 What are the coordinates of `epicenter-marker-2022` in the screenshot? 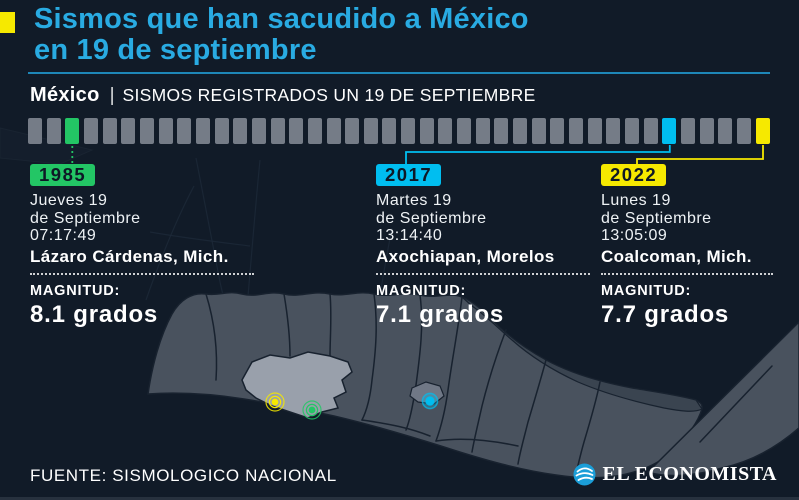 It's located at (275, 402).